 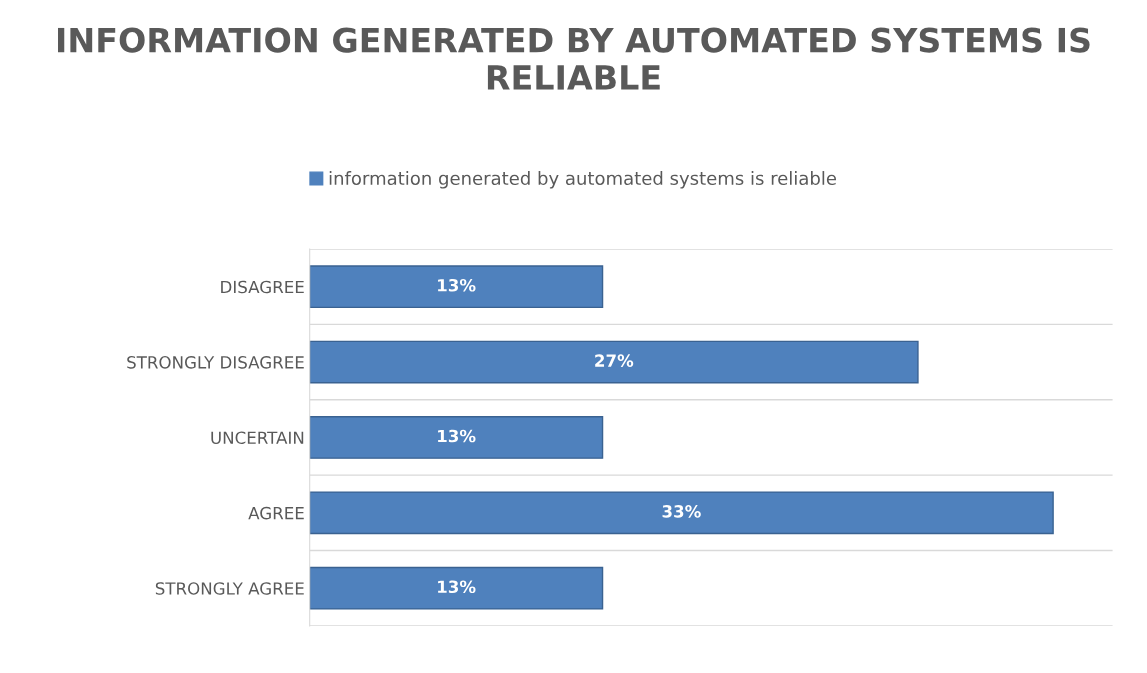 I want to click on y-tick-label: AGREE, so click(x=276, y=513).